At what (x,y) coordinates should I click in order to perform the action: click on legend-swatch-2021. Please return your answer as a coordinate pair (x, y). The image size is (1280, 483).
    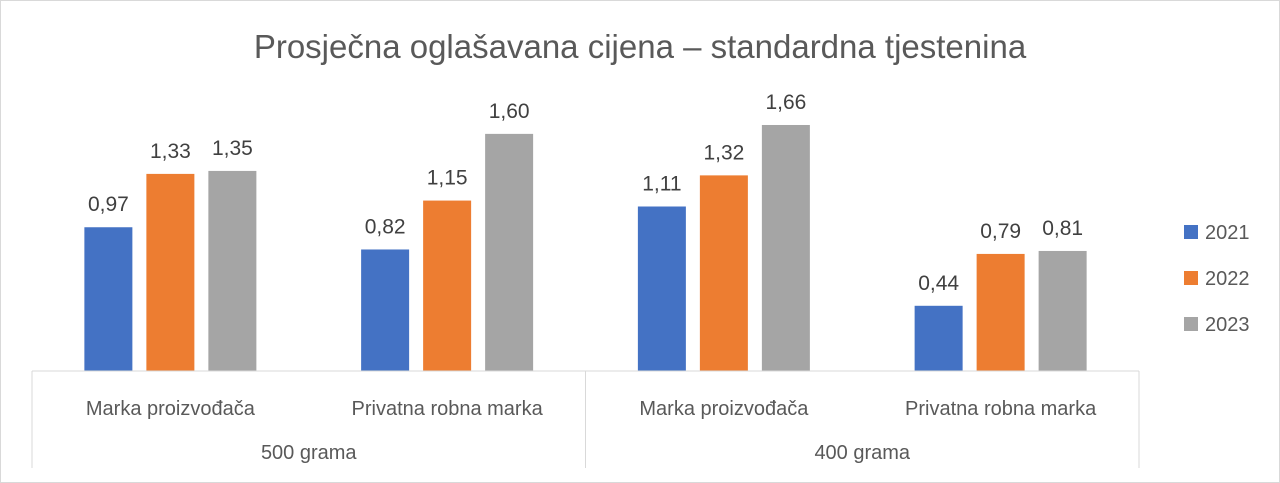
    Looking at the image, I should click on (1191, 232).